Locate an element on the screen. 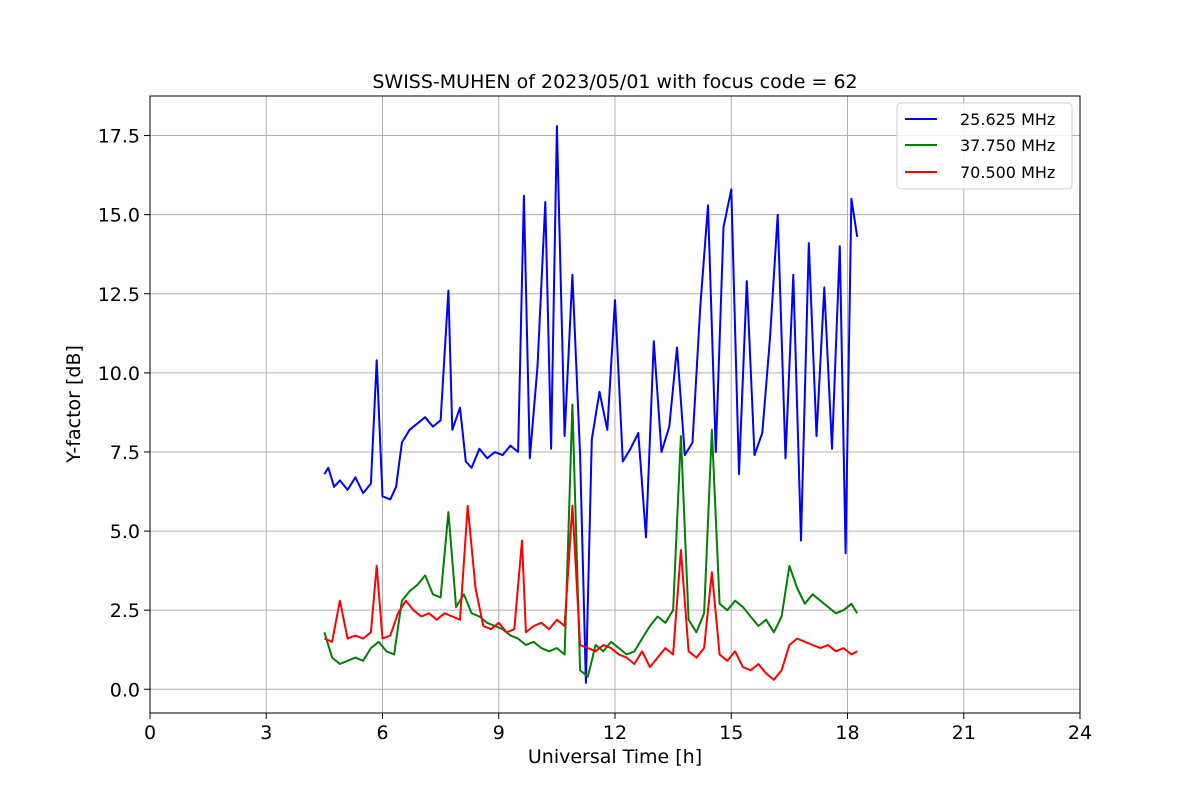 The width and height of the screenshot is (1200, 800). y-tick-label-7-5: 7.5 is located at coordinates (125, 453).